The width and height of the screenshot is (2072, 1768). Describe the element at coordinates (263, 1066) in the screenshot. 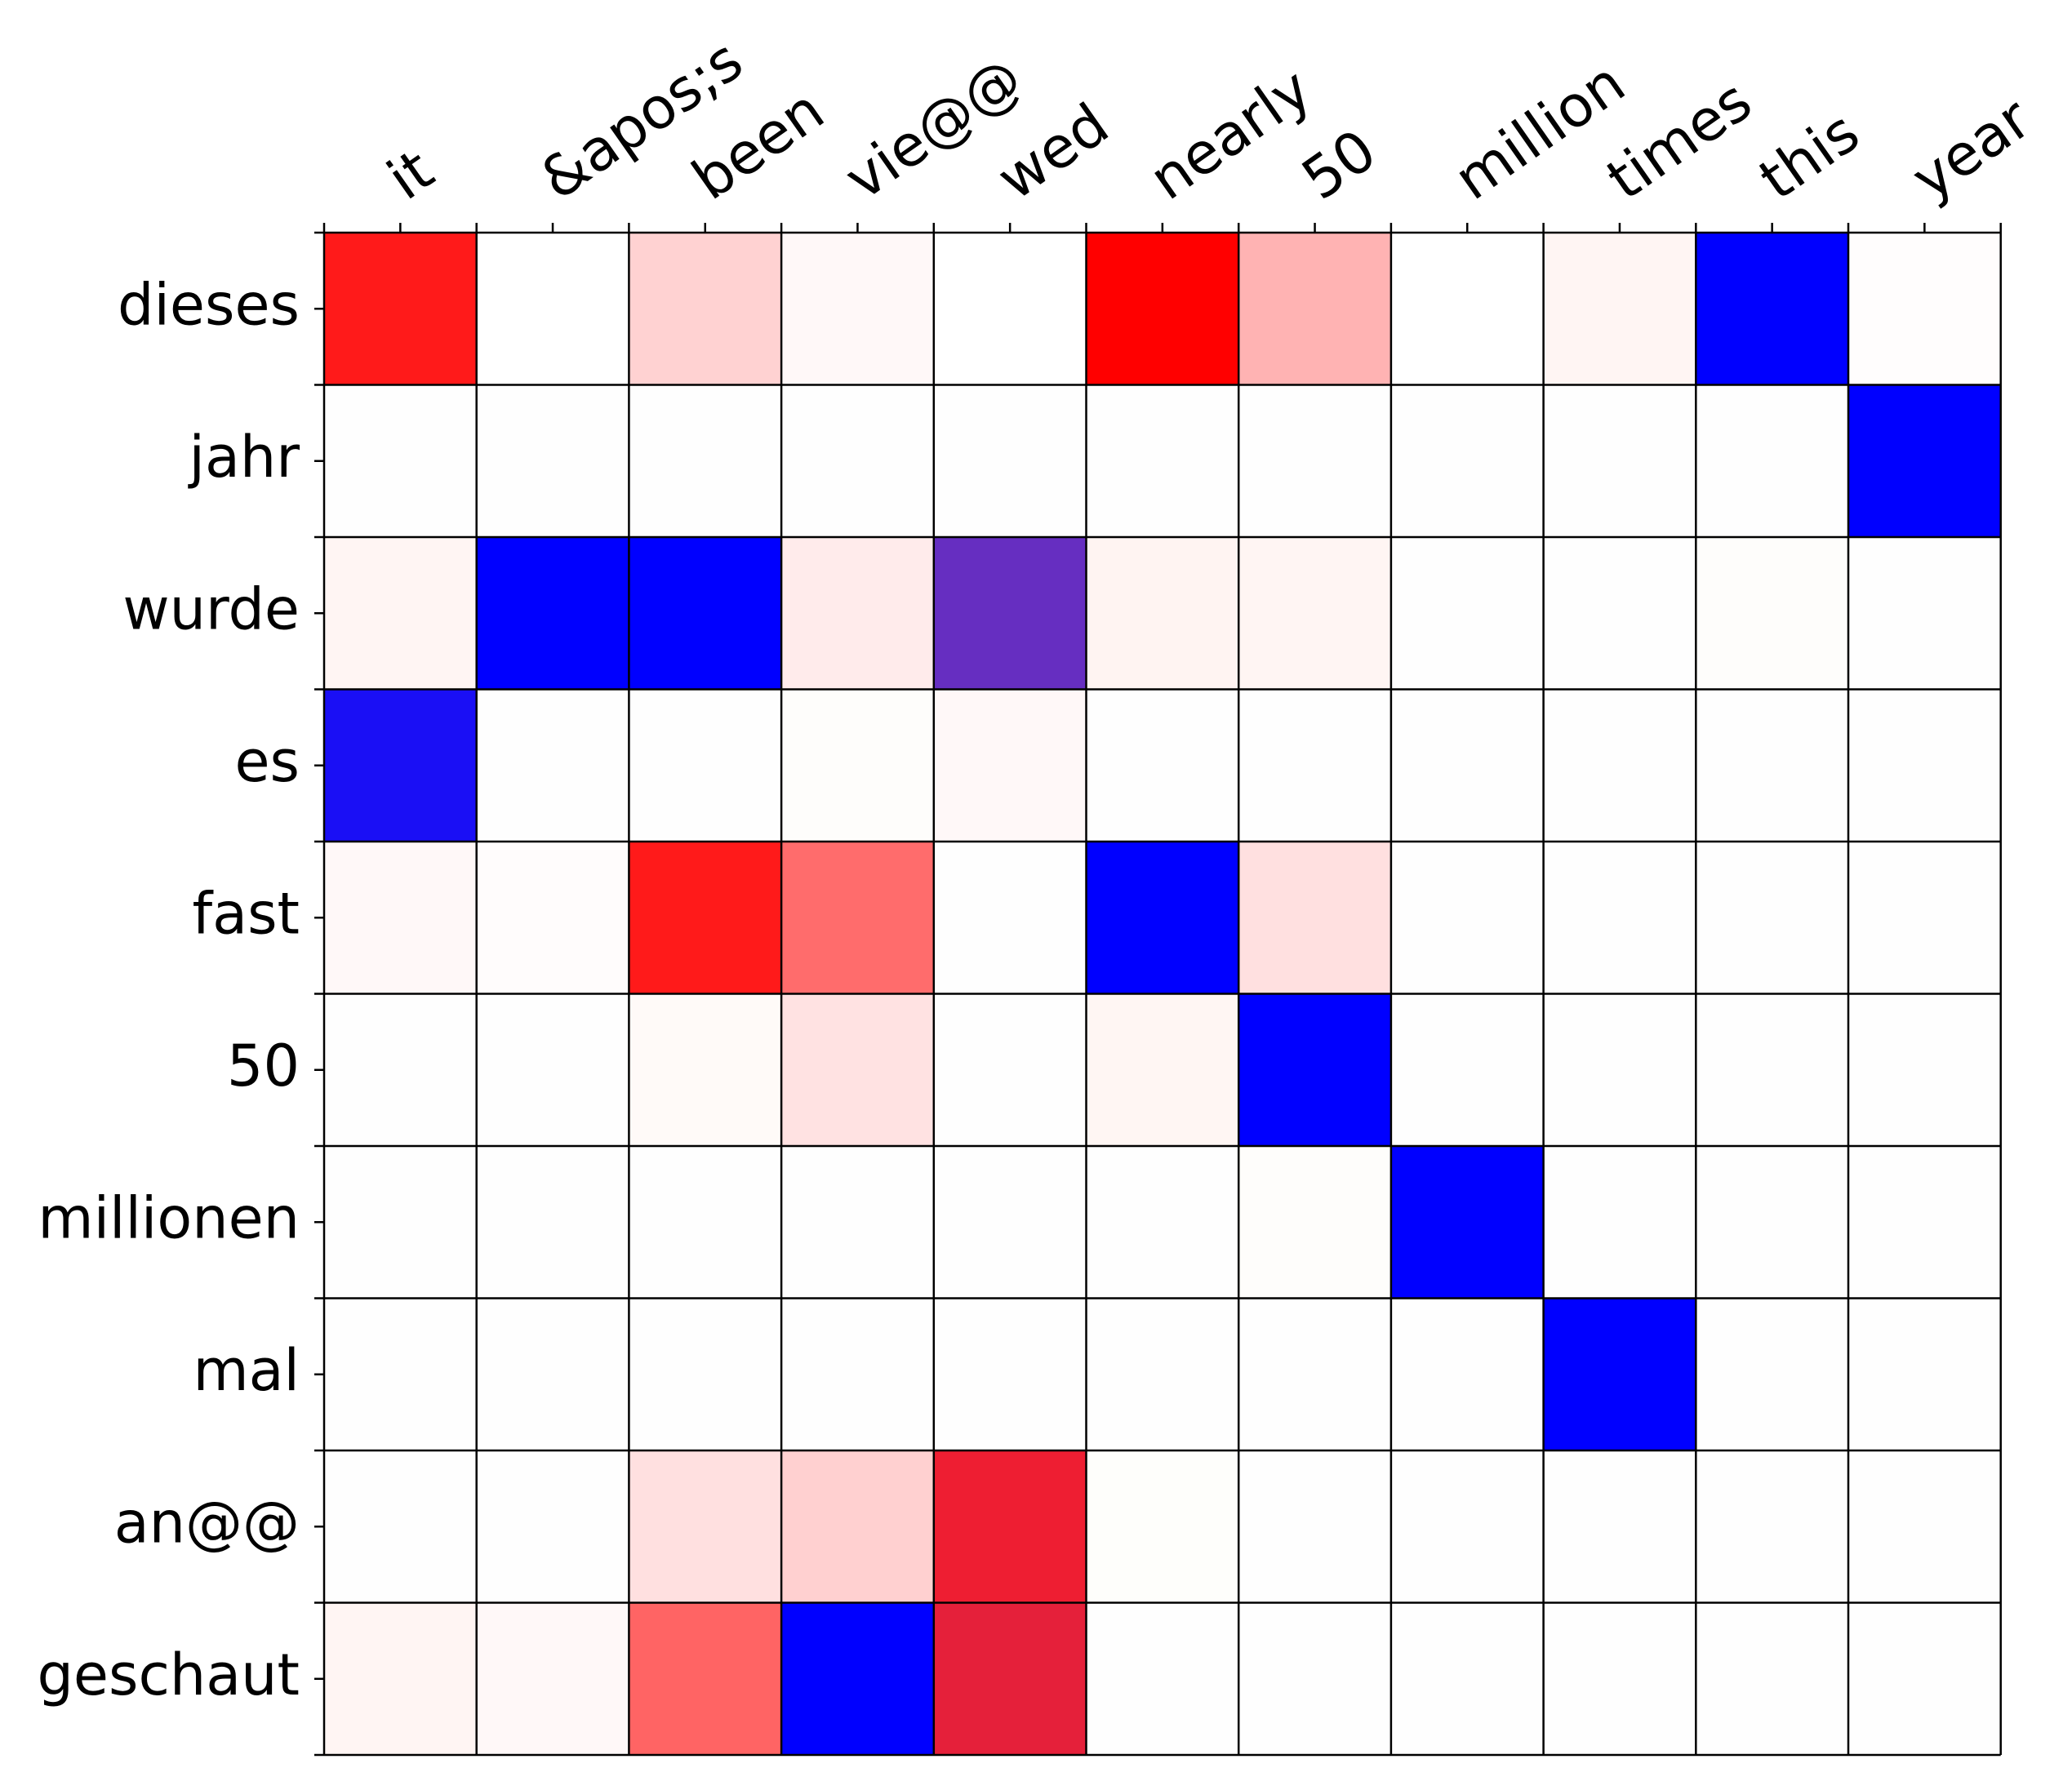

I see `y-tick-label: 50` at that location.